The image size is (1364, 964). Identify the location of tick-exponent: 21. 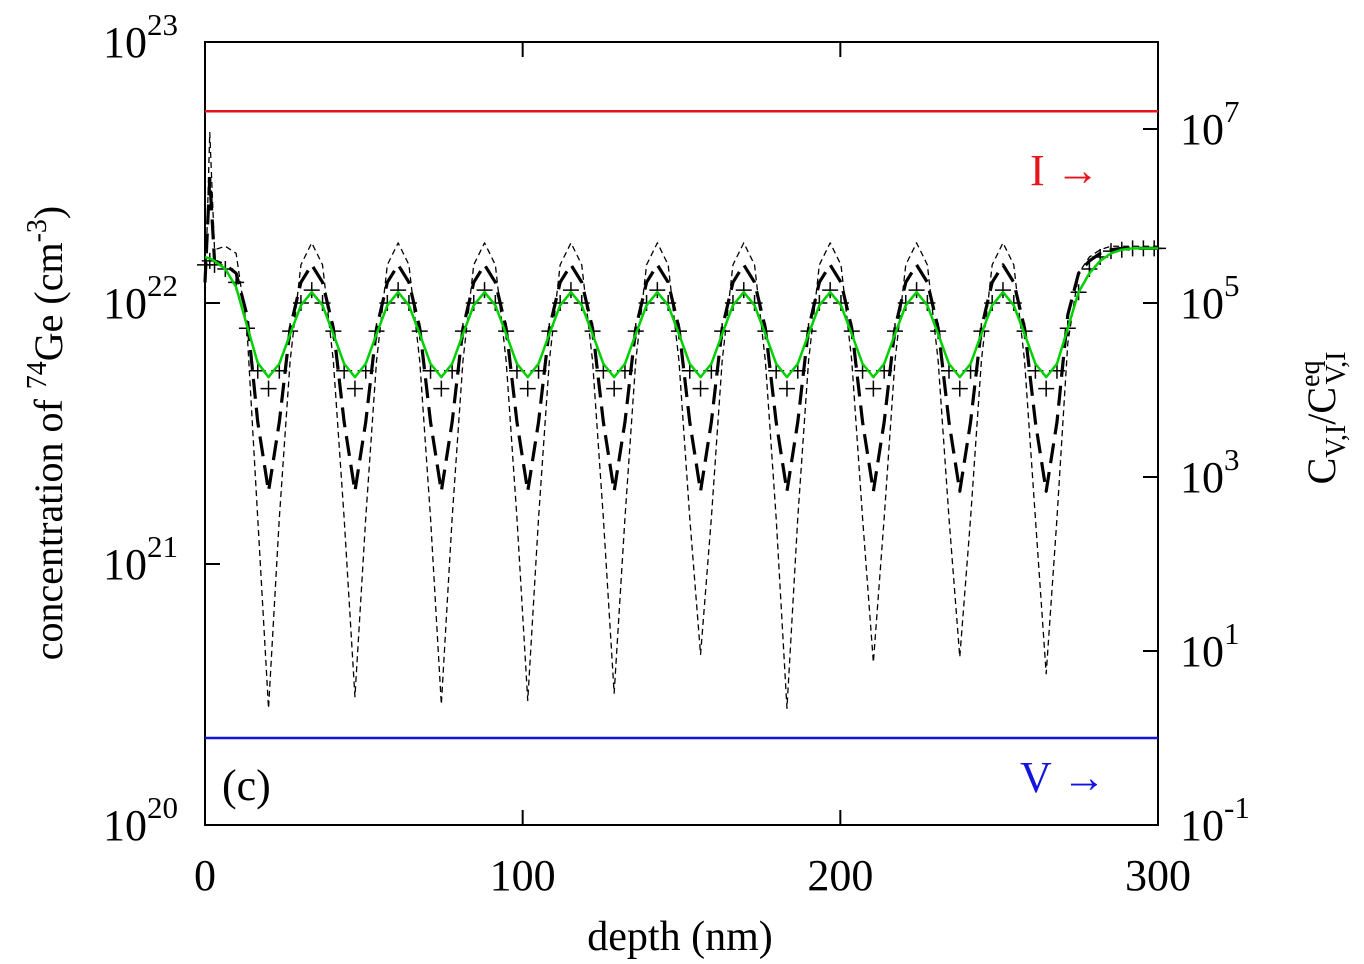
(162, 546).